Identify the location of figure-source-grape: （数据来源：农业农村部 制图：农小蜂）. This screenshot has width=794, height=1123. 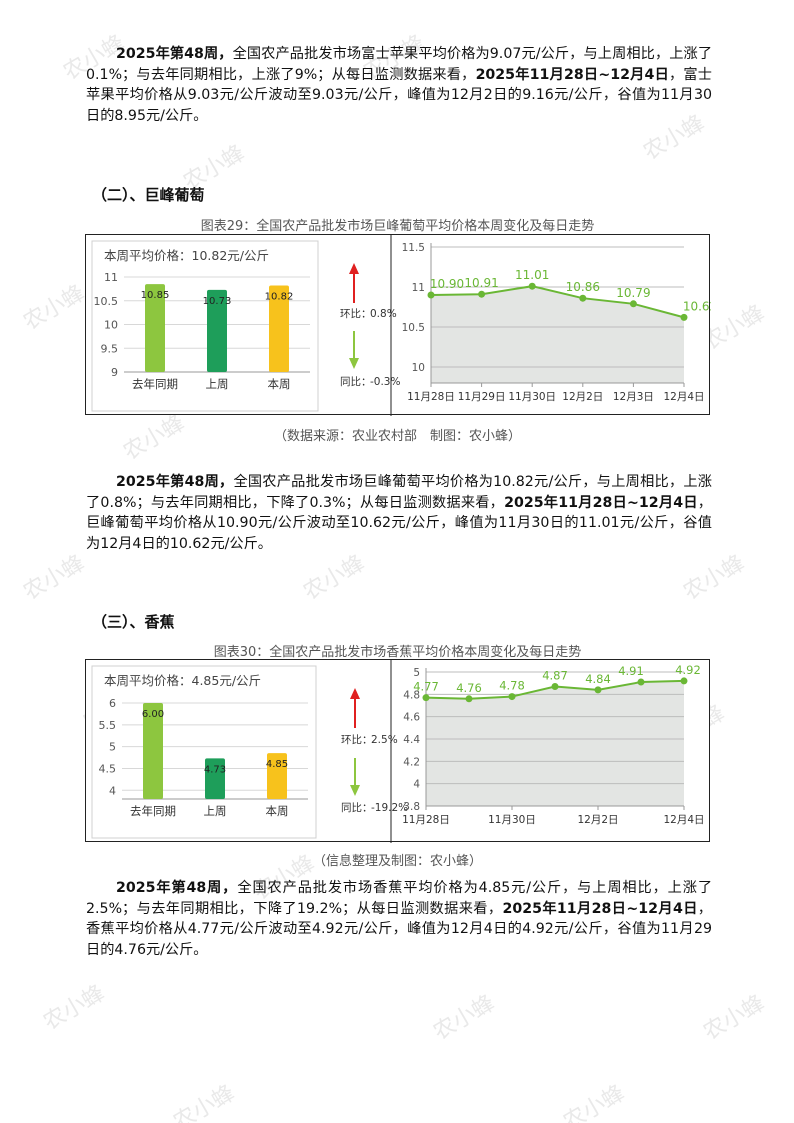
(397, 436).